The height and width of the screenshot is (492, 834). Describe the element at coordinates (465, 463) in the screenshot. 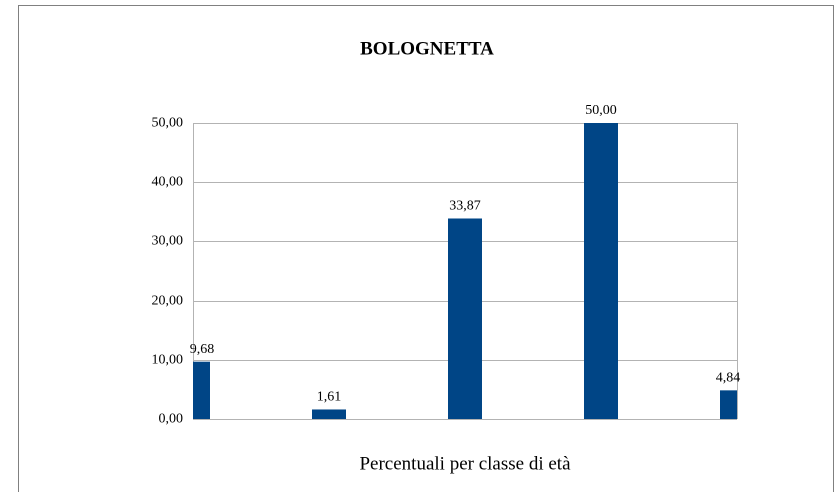

I see `x-axis-label: Percentuali per classe di età` at that location.